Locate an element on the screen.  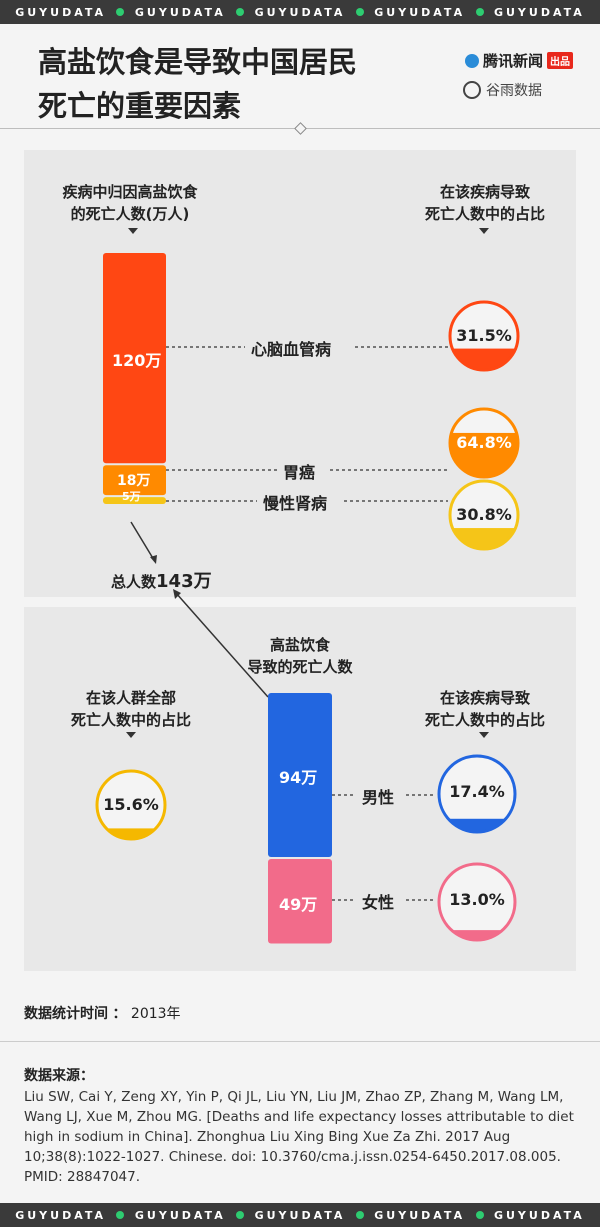
share-circle-male is located at coordinates (477, 794).